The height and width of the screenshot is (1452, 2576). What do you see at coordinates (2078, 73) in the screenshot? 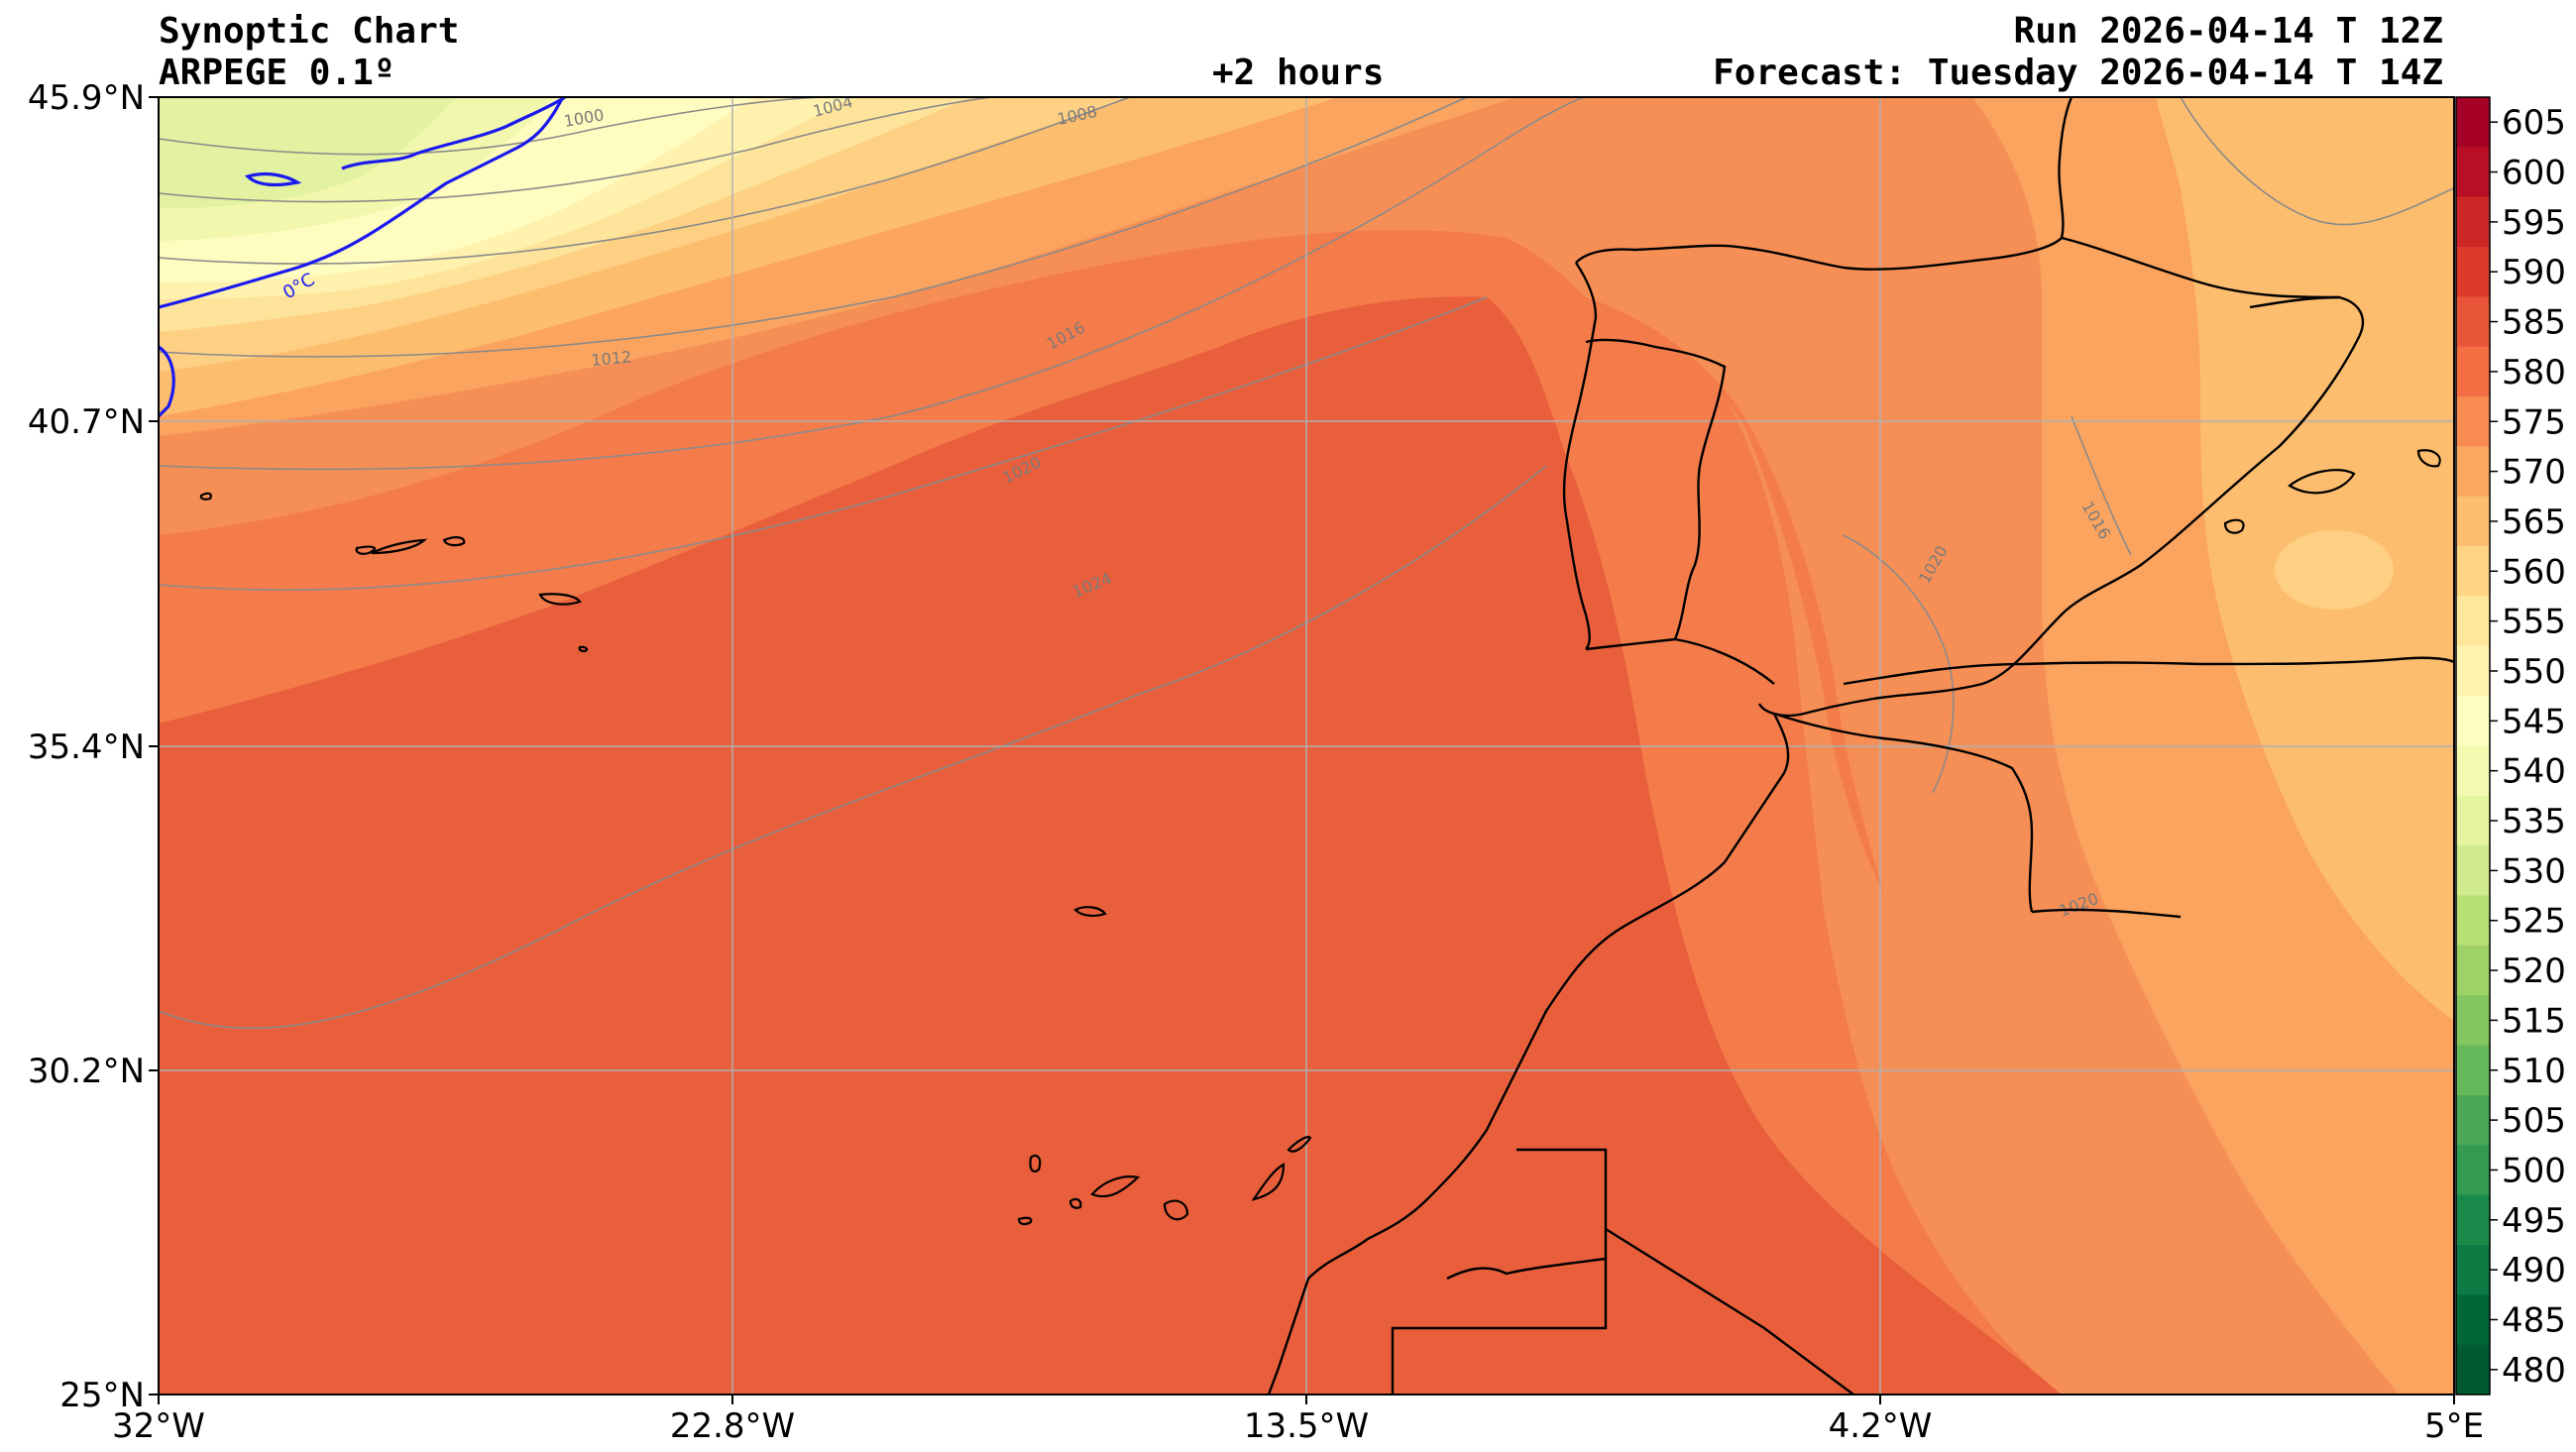
I see `forecast-time: Forecast: Tuesday 2026-04-14 T 14Z` at bounding box center [2078, 73].